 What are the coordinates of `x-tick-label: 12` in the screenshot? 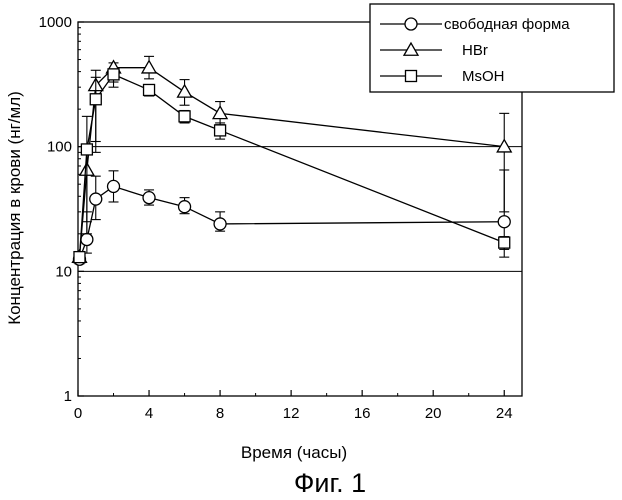 It's located at (291, 413).